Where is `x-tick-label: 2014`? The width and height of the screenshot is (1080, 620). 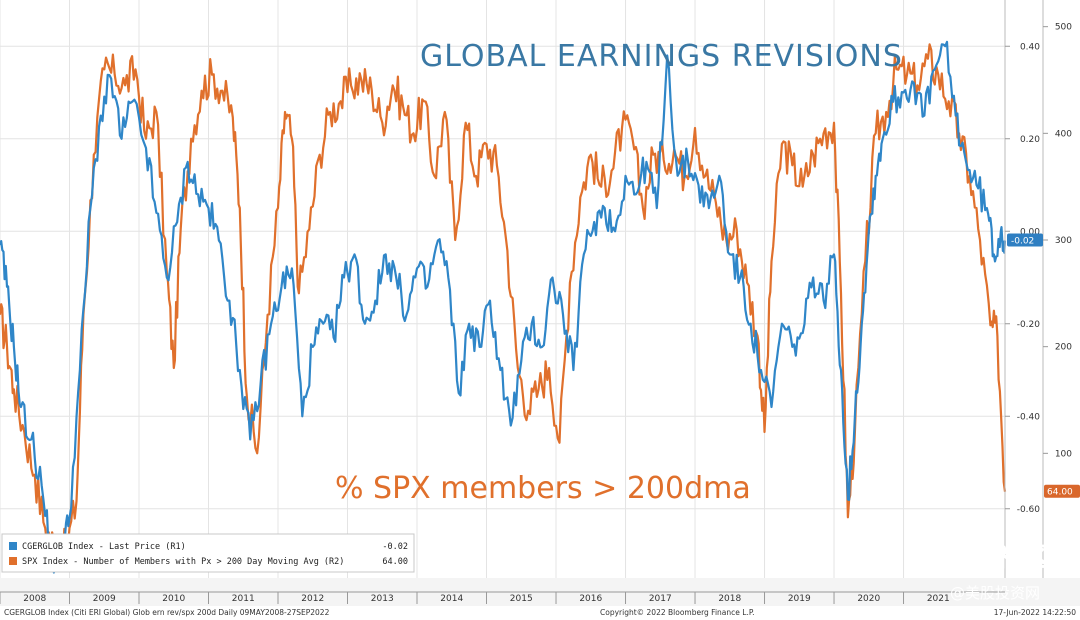
x-tick-label: 2014 is located at coordinates (451, 599).